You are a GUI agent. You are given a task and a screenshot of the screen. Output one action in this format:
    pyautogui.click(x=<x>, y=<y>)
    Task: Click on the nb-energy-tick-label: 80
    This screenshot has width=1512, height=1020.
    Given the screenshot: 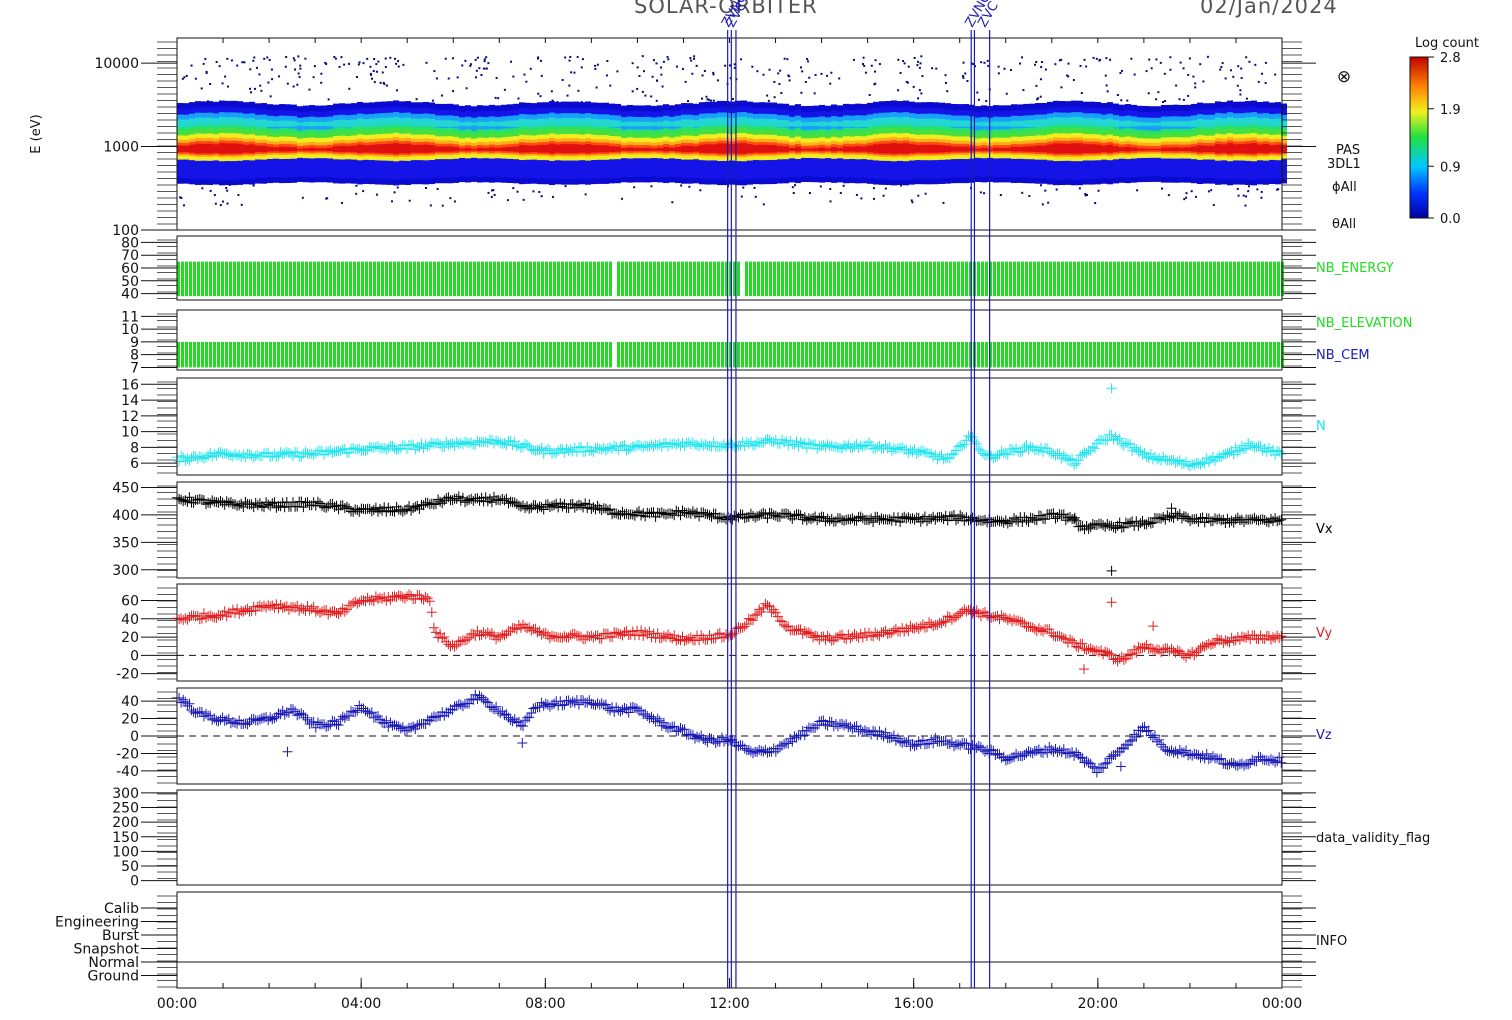 What is the action you would take?
    pyautogui.click(x=130, y=243)
    